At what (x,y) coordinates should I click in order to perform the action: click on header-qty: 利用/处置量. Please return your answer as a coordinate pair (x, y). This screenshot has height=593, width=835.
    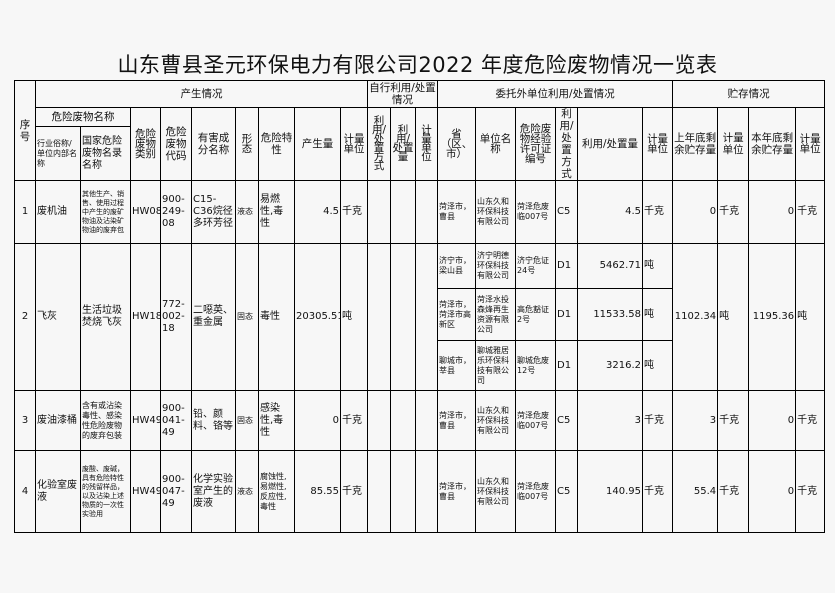
    Looking at the image, I should click on (610, 144).